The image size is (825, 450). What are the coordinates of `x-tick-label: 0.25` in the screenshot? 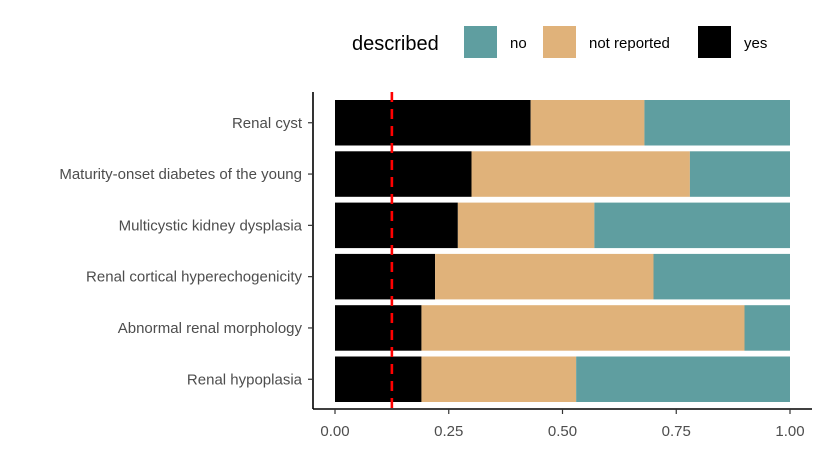 It's located at (448, 431).